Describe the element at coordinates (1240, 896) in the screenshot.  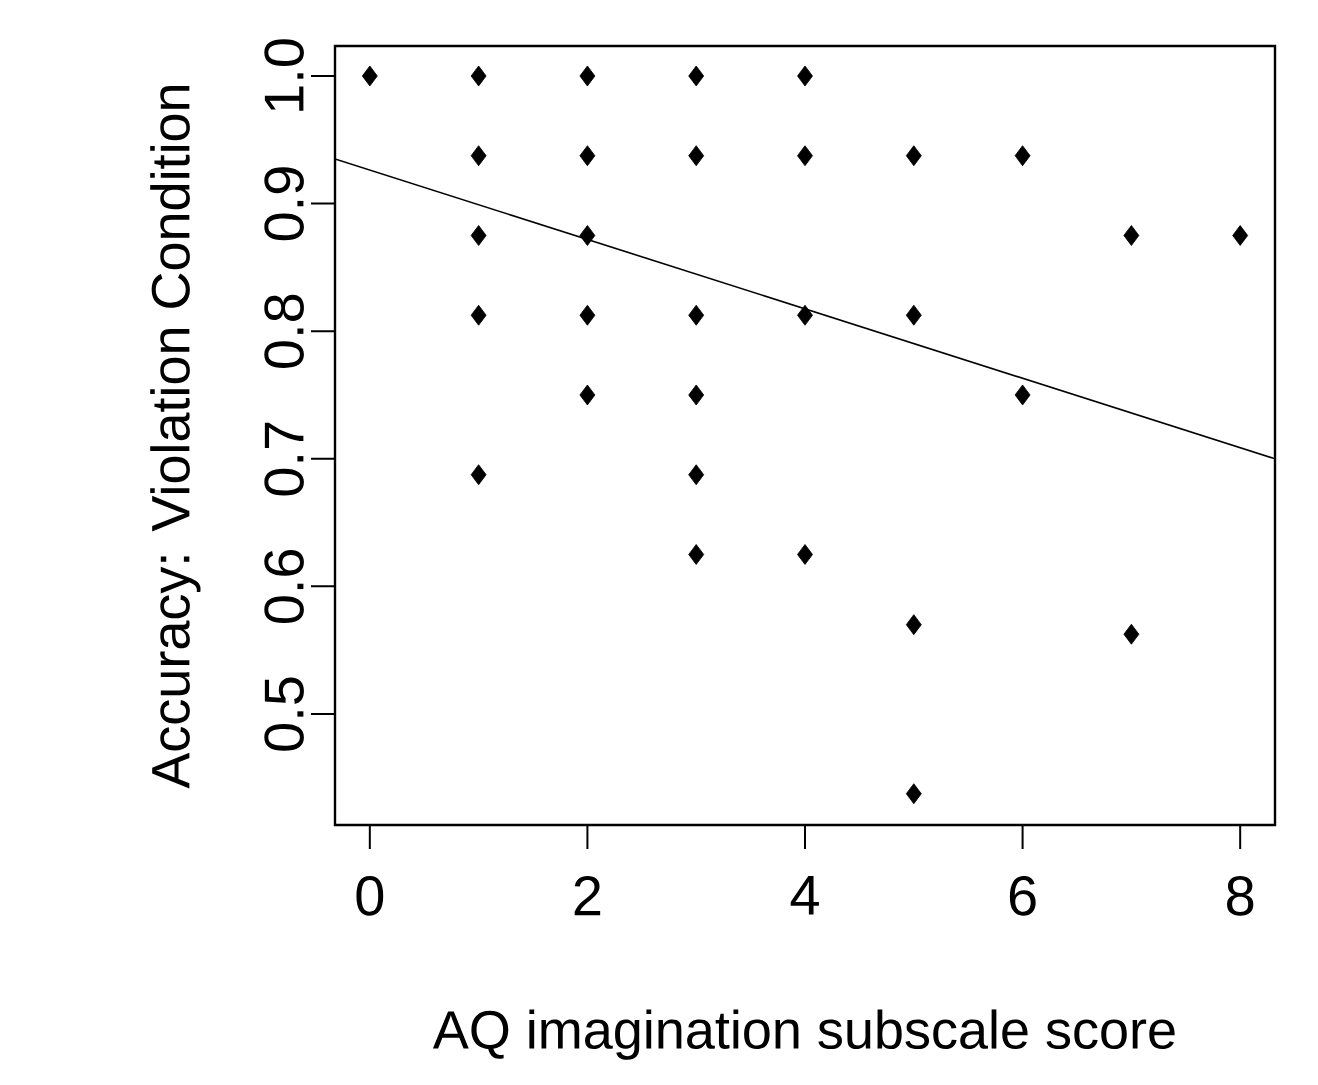
I see `x-tick-label: 8` at that location.